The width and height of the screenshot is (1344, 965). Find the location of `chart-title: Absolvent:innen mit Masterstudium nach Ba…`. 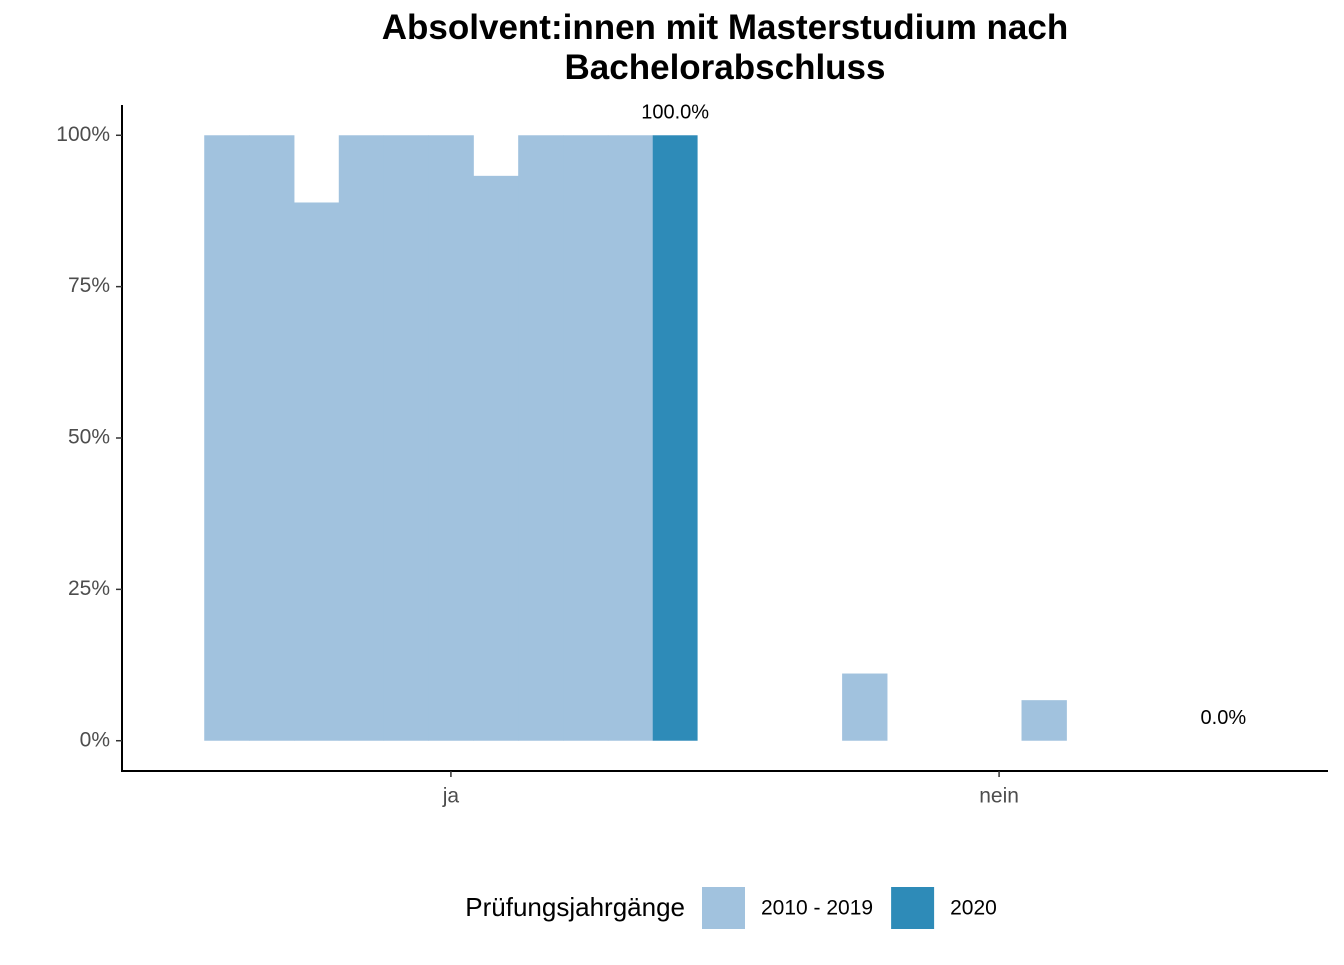

chart-title: Absolvent:innen mit Masterstudium nach Ba… is located at coordinates (725, 47).